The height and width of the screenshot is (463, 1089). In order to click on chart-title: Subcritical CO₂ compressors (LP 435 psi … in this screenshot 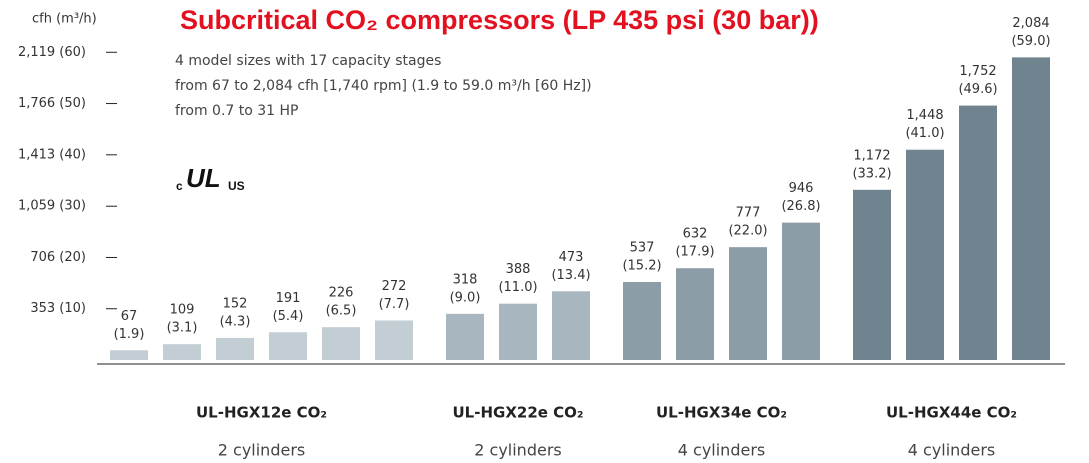, I will do `click(499, 20)`.